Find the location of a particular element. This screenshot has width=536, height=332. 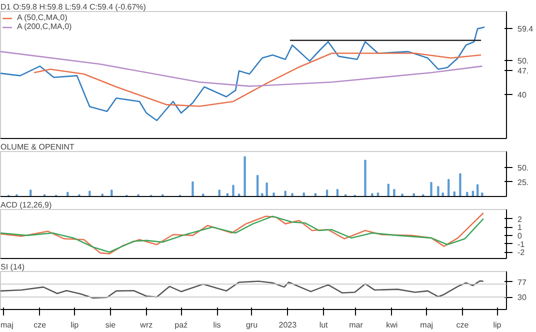

y-tick-label: 77 is located at coordinates (522, 282).